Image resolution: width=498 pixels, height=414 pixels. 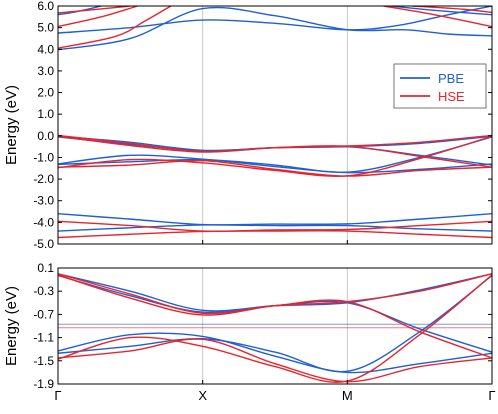 What do you see at coordinates (43, 338) in the screenshot?
I see `panel-1-ytick-label: -1.1` at bounding box center [43, 338].